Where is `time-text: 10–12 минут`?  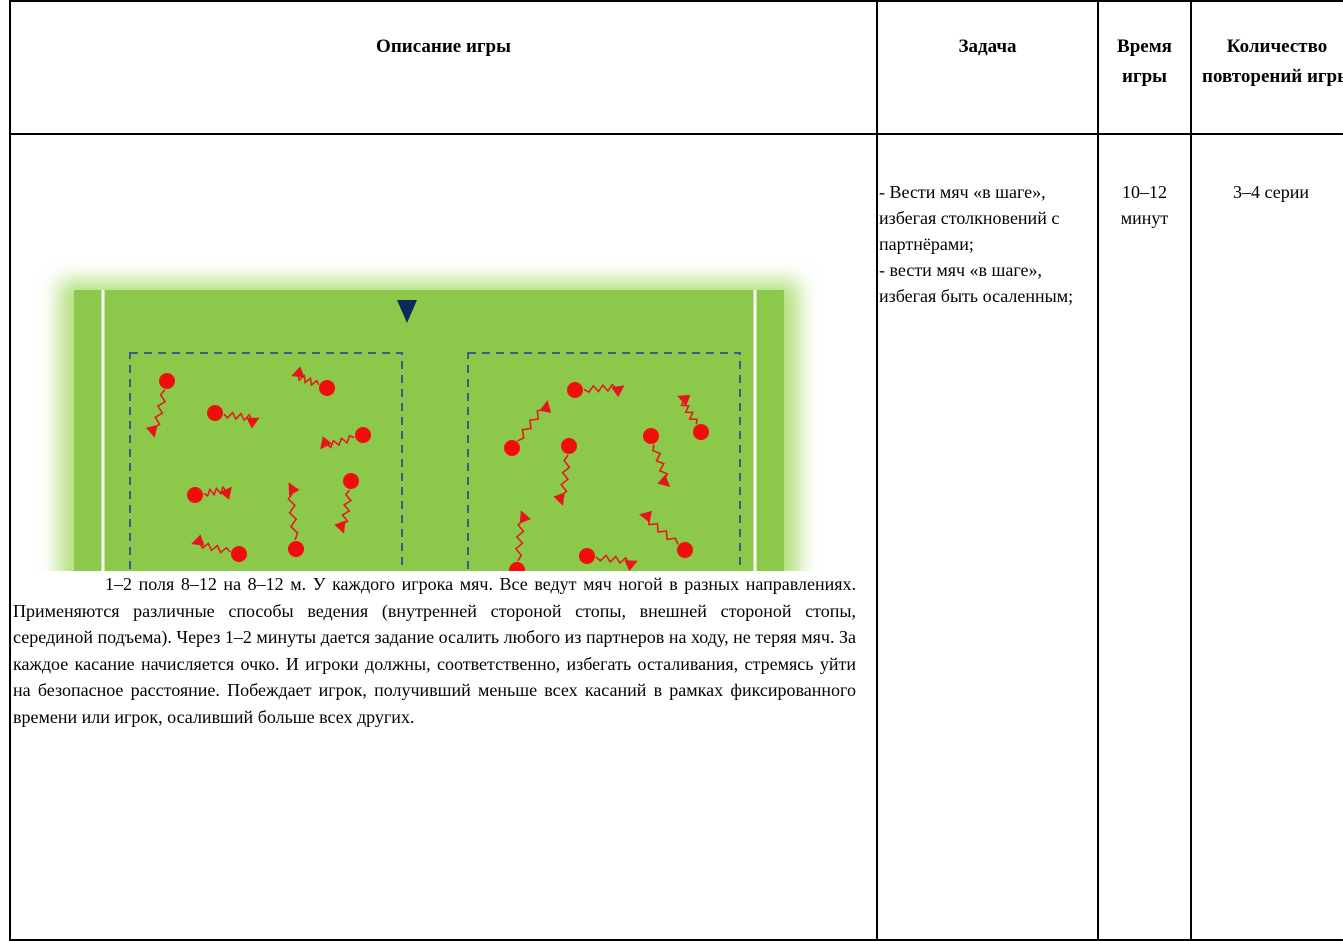
time-text: 10–12 минут is located at coordinates (1144, 205).